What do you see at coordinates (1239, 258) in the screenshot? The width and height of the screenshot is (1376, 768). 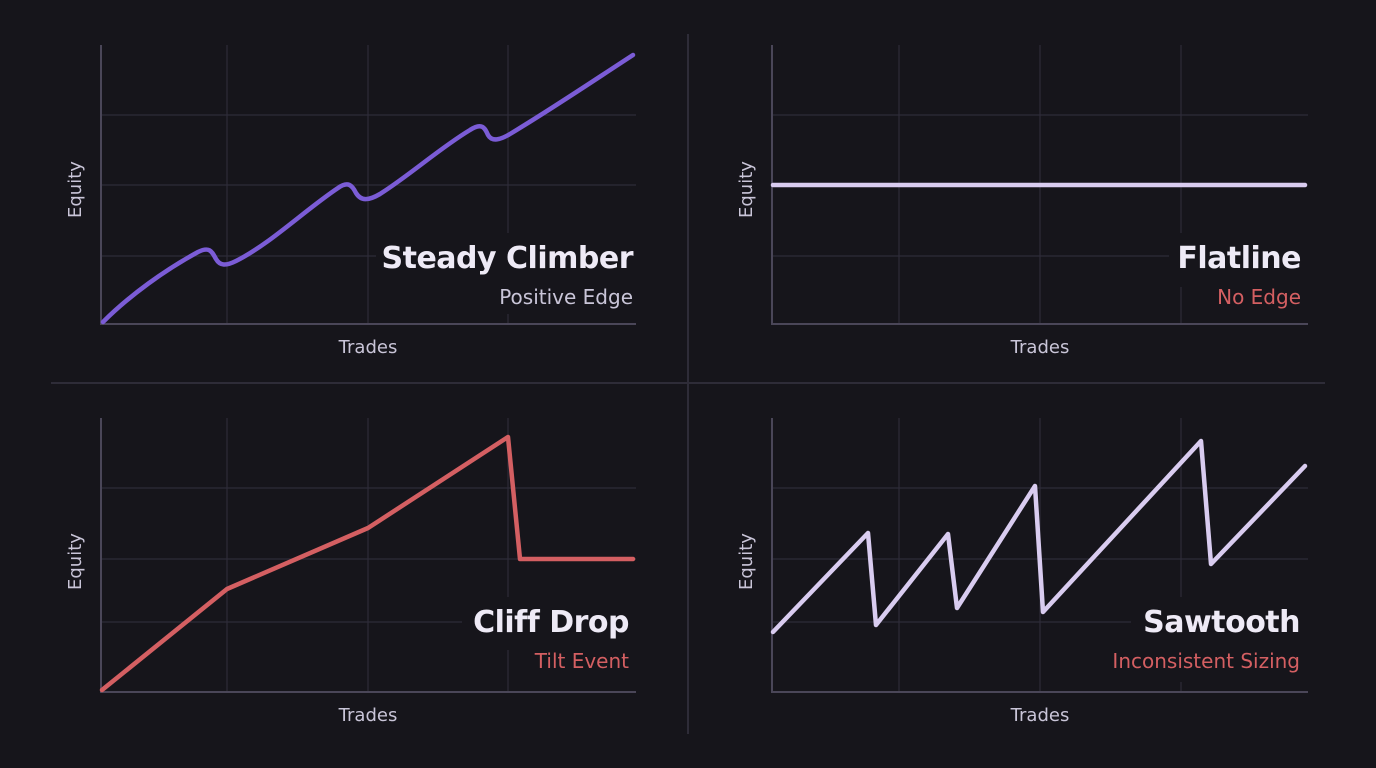 I see `panel-title: Flatline` at bounding box center [1239, 258].